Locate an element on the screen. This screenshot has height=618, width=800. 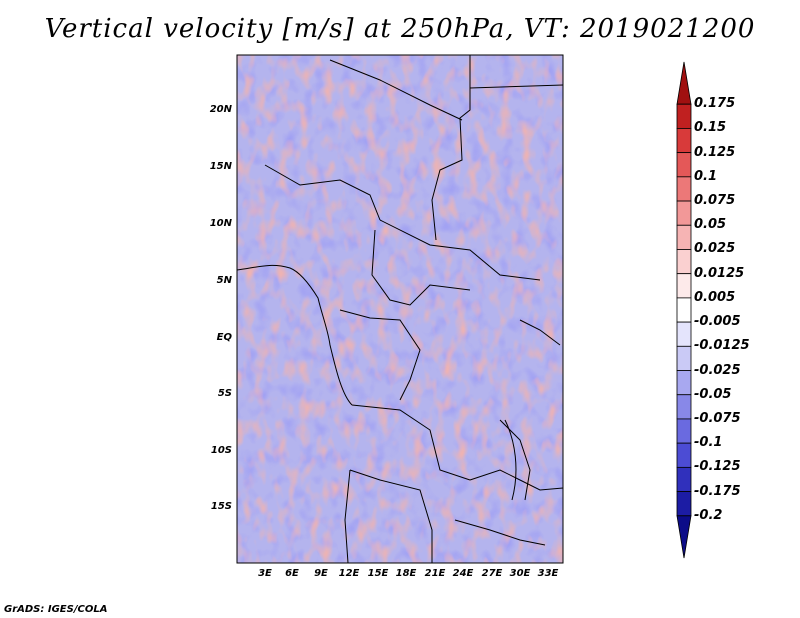
lon-label-30e: 30E is located at coordinates (520, 573).